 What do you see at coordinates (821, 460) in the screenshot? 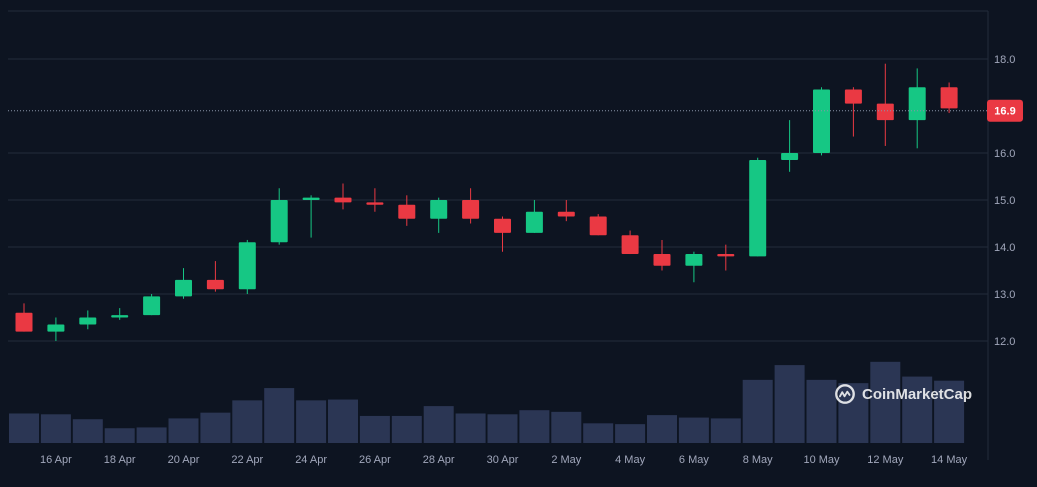
I see `x-tick-label-12: 10 May` at bounding box center [821, 460].